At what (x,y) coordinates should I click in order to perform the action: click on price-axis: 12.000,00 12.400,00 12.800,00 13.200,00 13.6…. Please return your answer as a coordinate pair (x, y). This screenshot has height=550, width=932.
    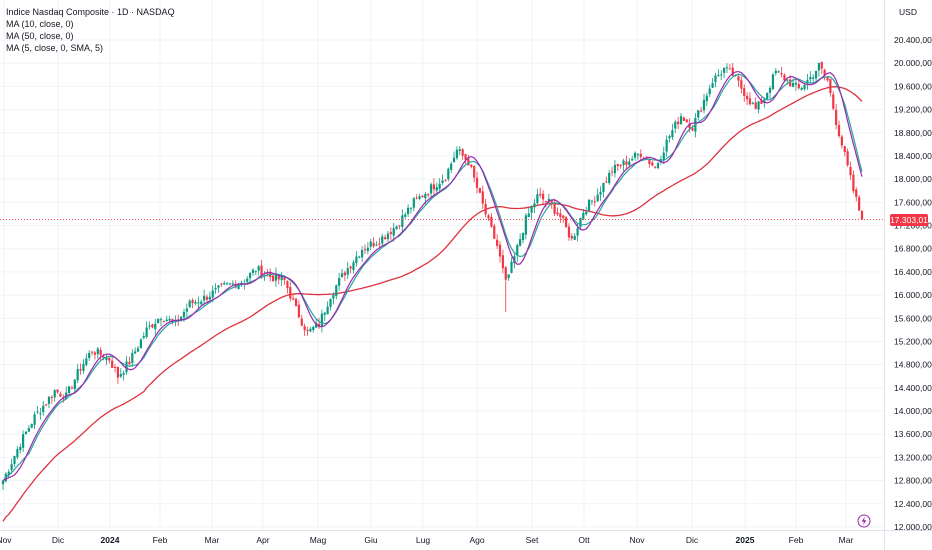
    Looking at the image, I should click on (913, 283).